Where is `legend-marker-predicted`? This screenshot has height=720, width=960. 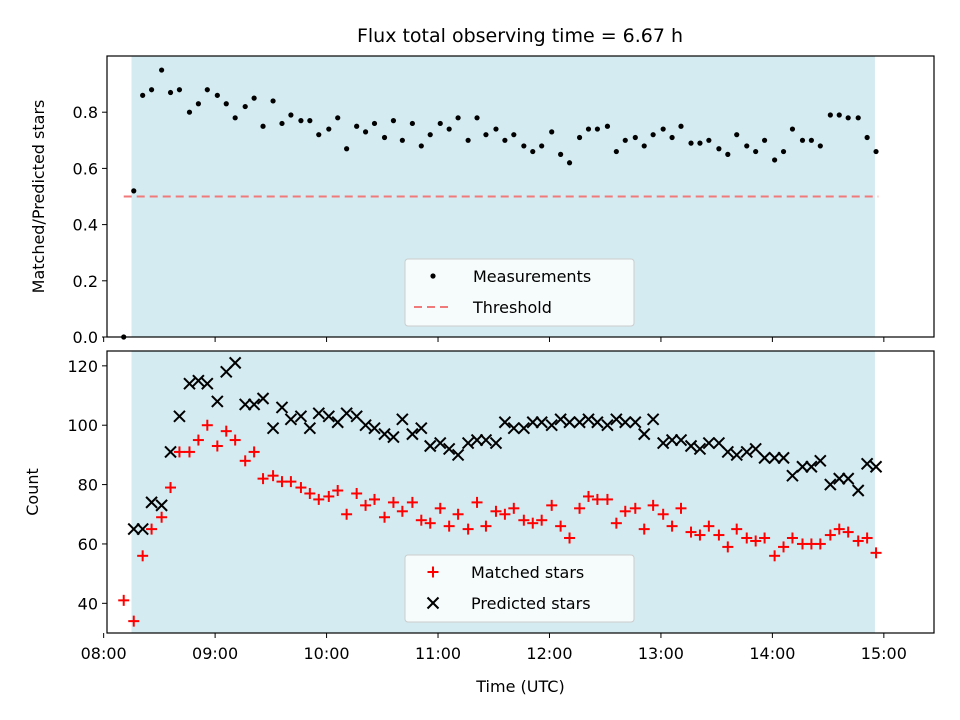
legend-marker-predicted is located at coordinates (433, 603).